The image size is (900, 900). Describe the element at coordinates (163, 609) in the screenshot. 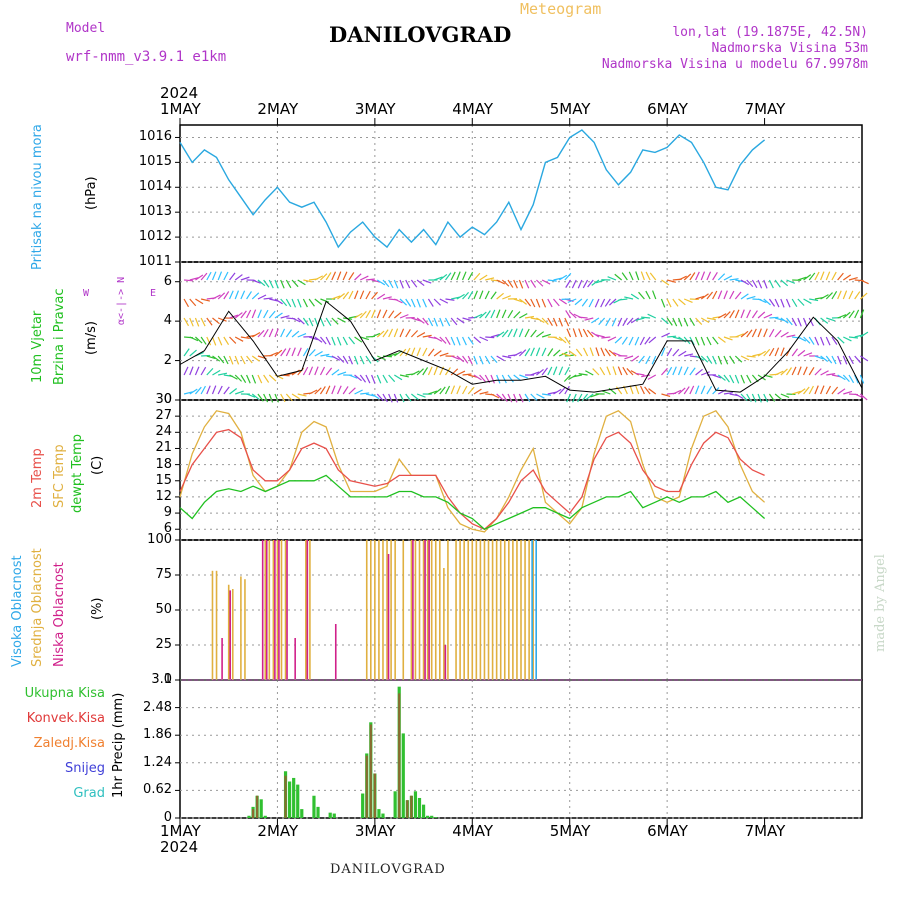

I see `y-tick-label: 50` at that location.